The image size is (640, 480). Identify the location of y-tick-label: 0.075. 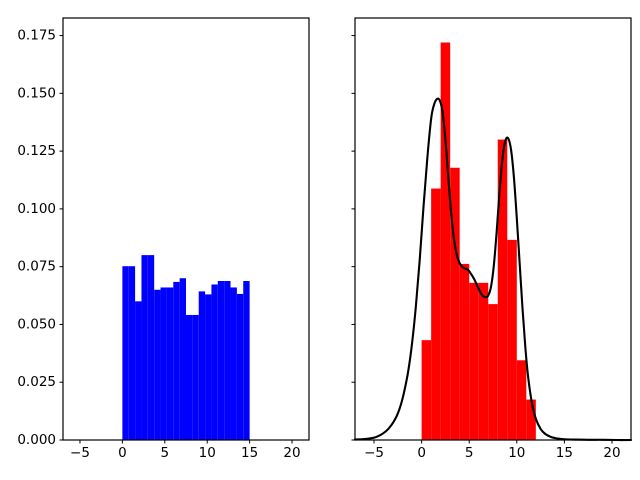
(36, 267).